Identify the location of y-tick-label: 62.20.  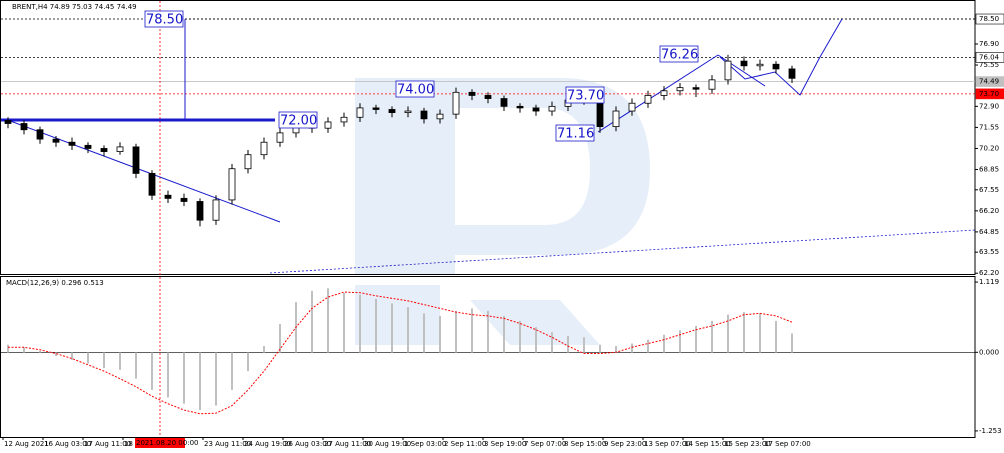
(989, 273).